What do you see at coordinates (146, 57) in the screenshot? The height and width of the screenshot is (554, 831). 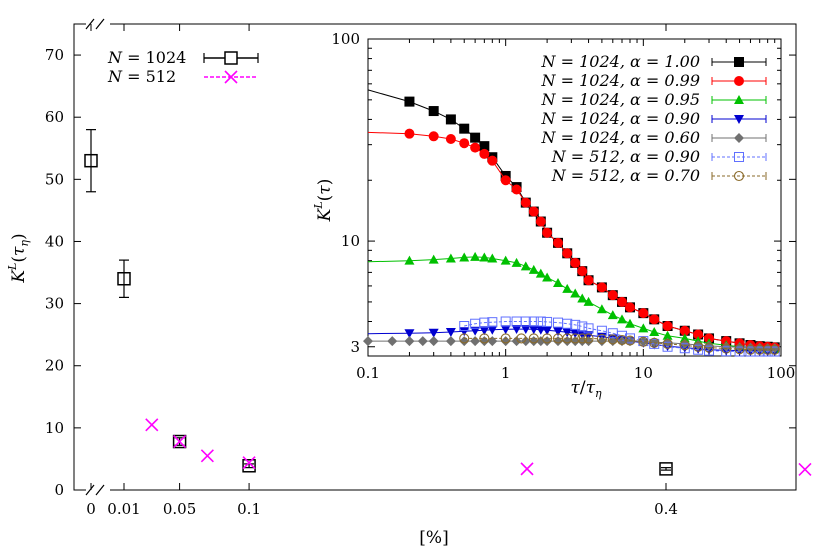 I see `legend-label-n1024: N = 1024` at bounding box center [146, 57].